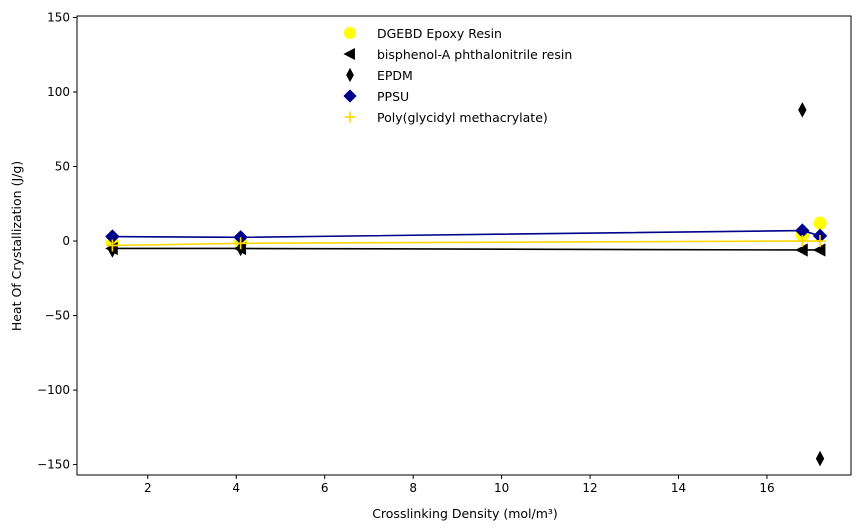 The image size is (862, 529). I want to click on x-tick-label: 6, so click(325, 488).